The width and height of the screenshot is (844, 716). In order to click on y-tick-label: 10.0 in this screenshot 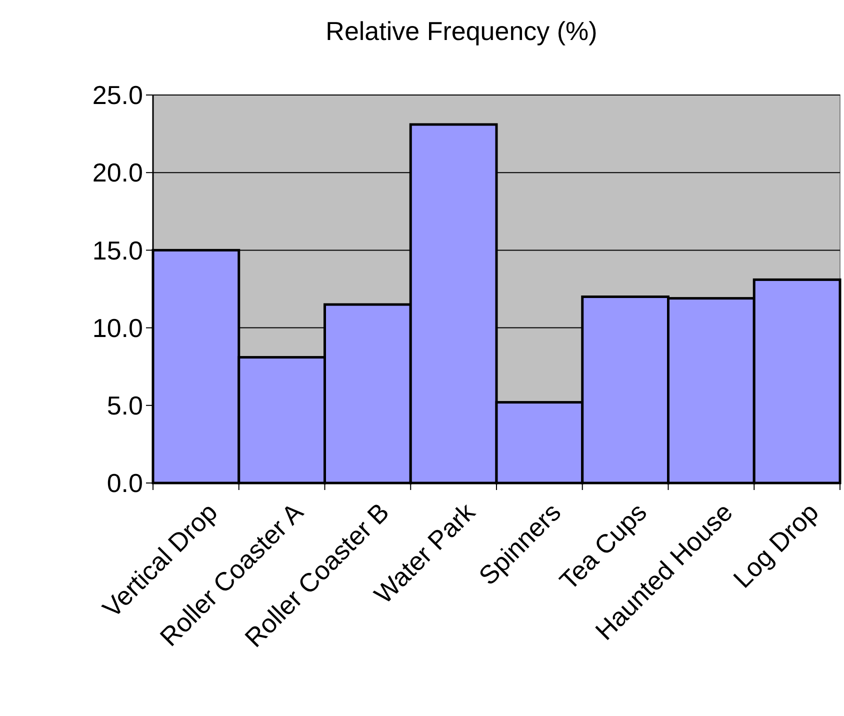, I will do `click(117, 327)`.